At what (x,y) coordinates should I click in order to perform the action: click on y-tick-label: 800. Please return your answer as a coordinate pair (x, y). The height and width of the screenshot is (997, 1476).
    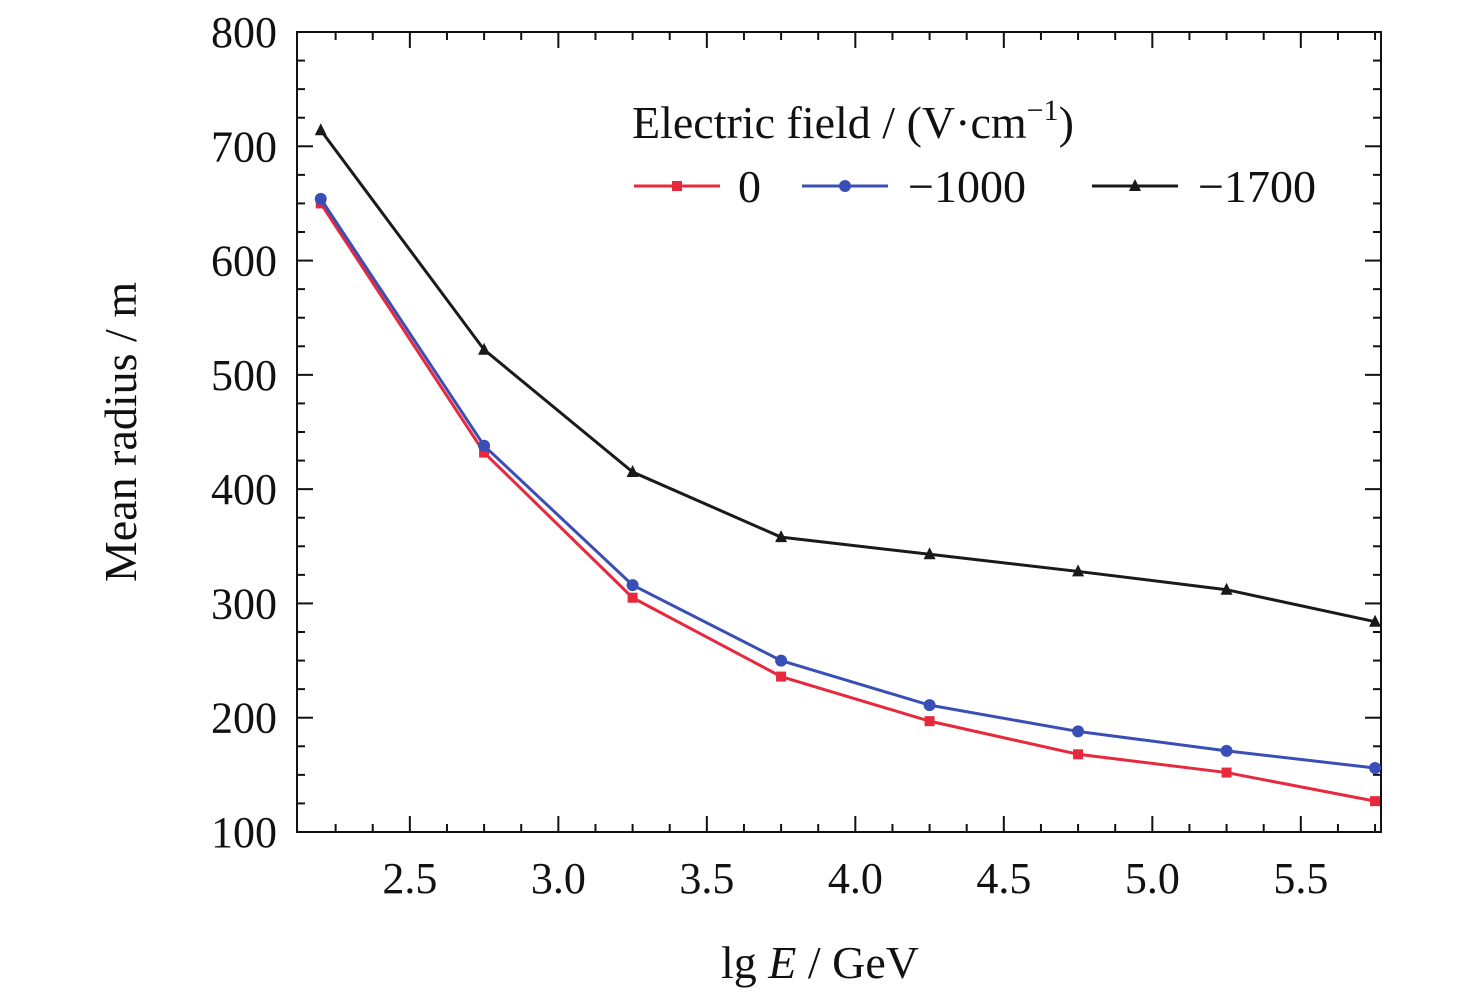
    Looking at the image, I should click on (244, 32).